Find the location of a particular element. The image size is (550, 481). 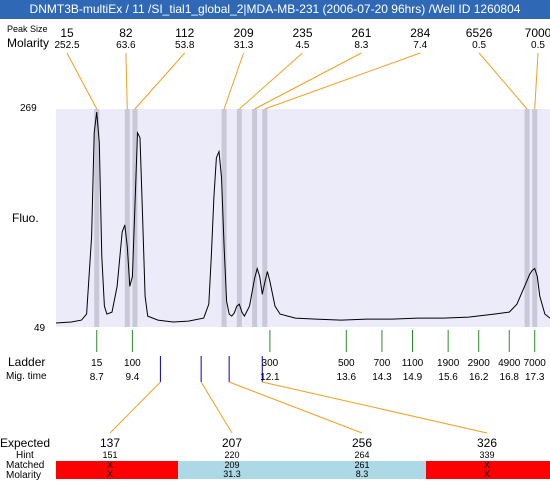

mig-time-label: Mig. time is located at coordinates (26, 376).